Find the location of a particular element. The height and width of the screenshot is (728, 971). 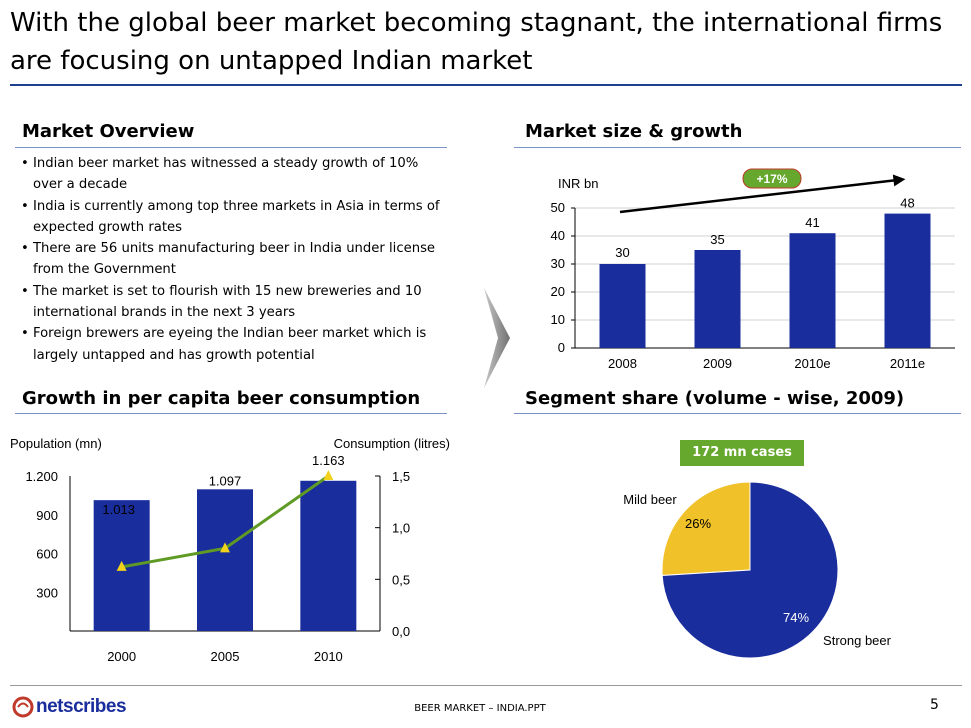

x-tick-label: 2000 is located at coordinates (121, 656).